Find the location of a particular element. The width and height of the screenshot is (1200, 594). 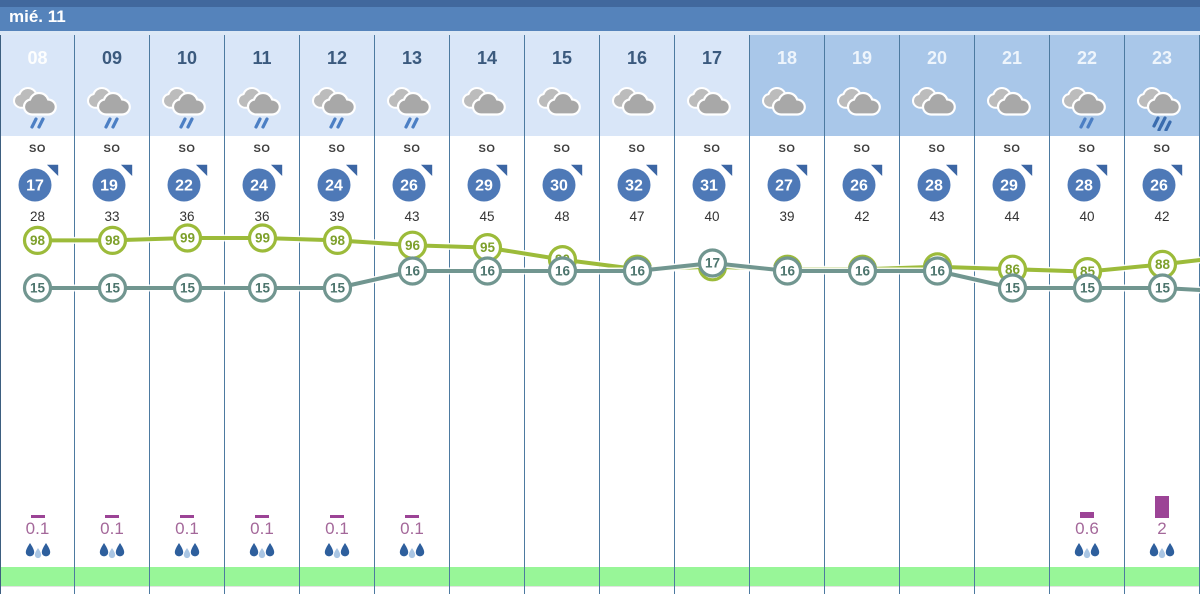

hour-column-19: 19 SO 26 42 is located at coordinates (862, 314).